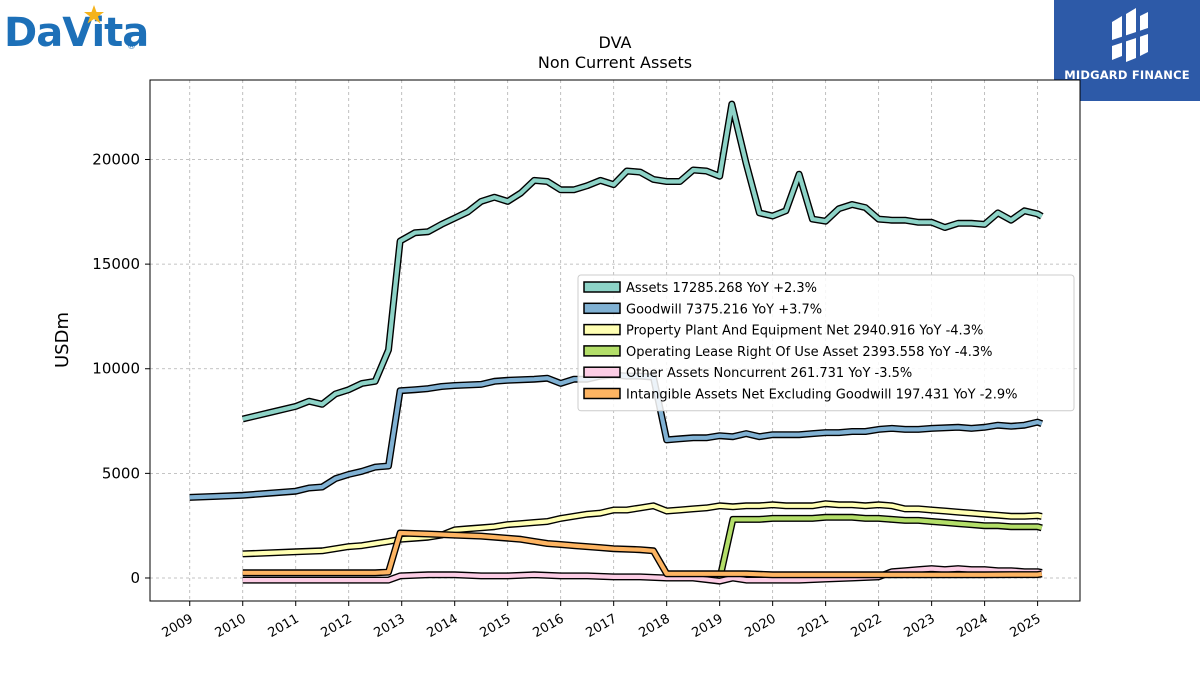 This screenshot has height=675, width=1200. I want to click on y-tick-label: 0, so click(135, 578).